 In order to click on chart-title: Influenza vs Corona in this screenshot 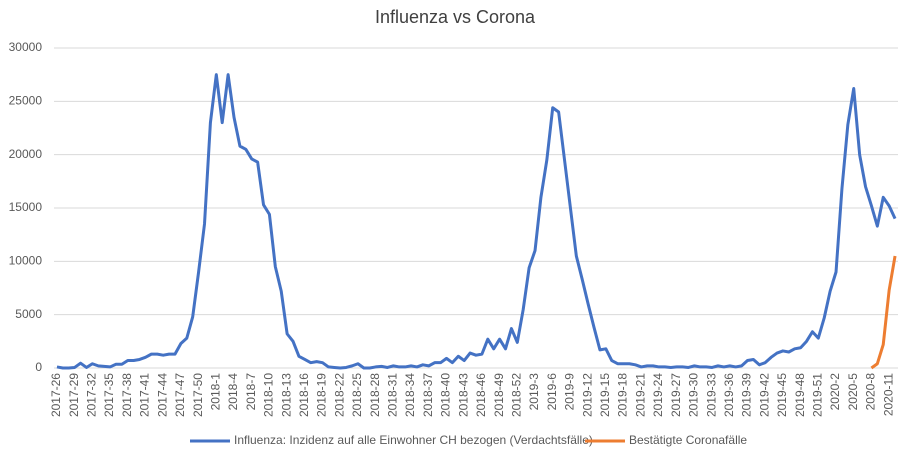, I will do `click(455, 17)`.